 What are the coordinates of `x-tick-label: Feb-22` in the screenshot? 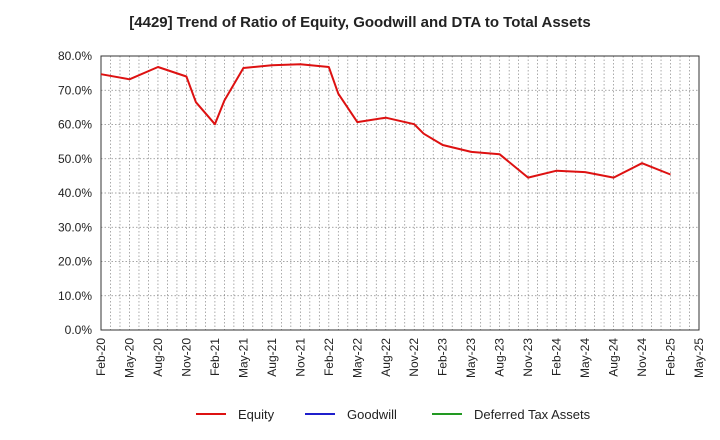 It's located at (329, 357).